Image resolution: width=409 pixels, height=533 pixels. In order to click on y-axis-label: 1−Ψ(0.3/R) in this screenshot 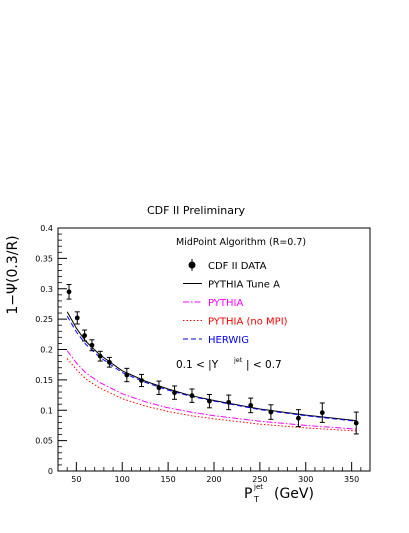, I will do `click(13, 274)`.